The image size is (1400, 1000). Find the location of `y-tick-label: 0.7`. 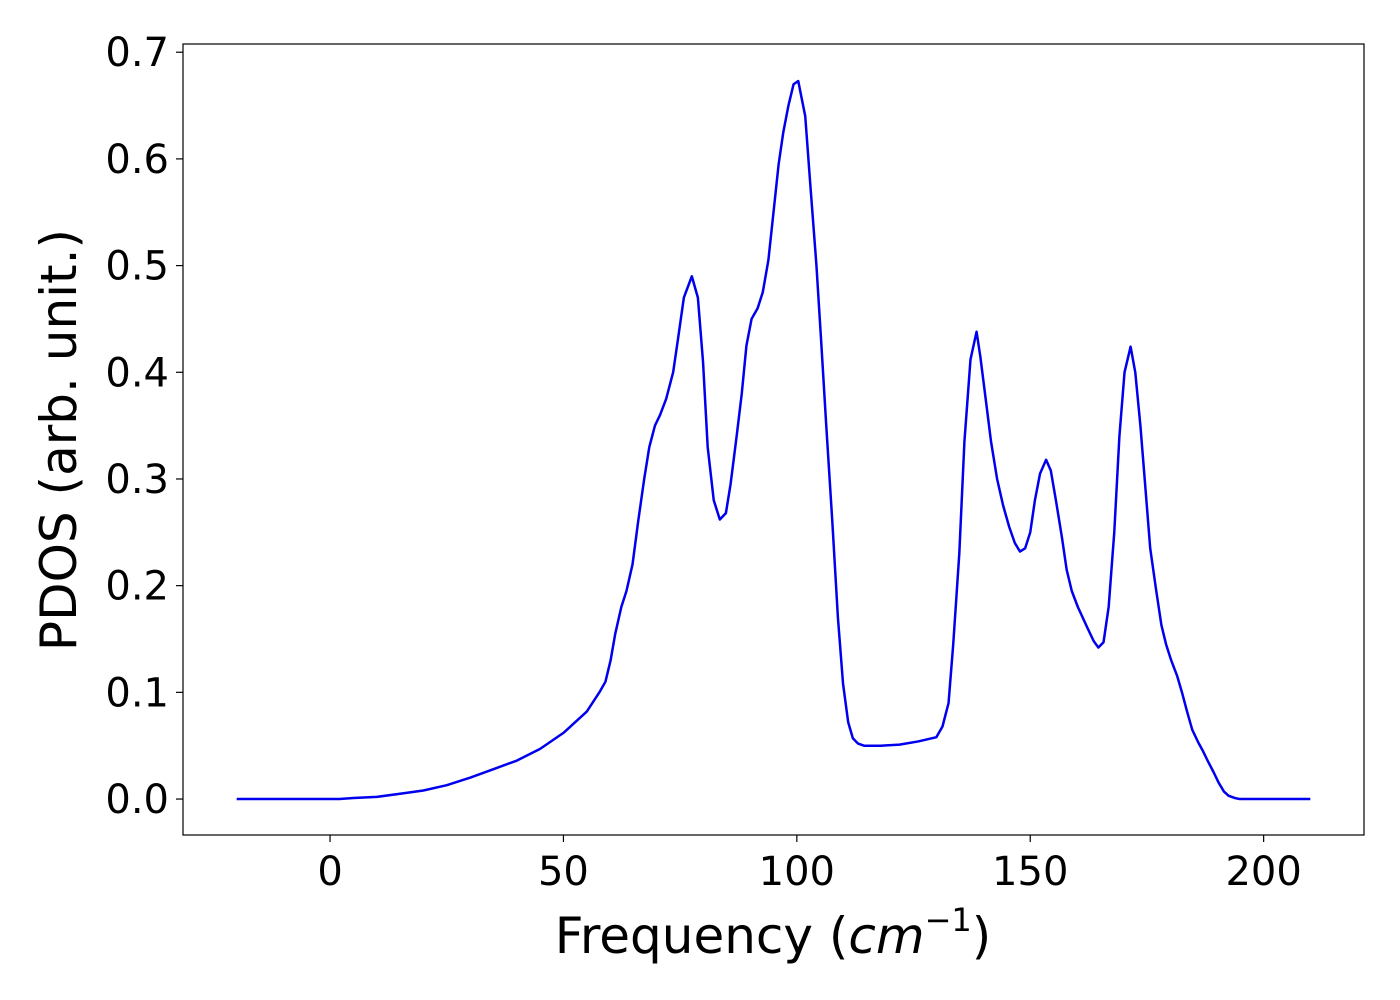

y-tick-label: 0.7 is located at coordinates (137, 53).